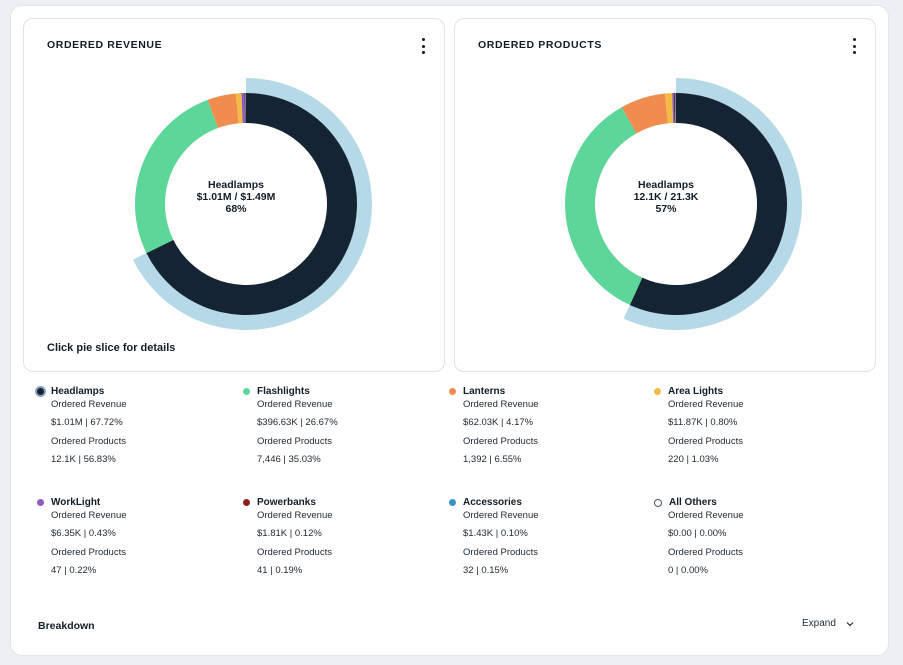  What do you see at coordinates (289, 533) in the screenshot?
I see `revenue-value: $1.81K | 0.12%` at bounding box center [289, 533].